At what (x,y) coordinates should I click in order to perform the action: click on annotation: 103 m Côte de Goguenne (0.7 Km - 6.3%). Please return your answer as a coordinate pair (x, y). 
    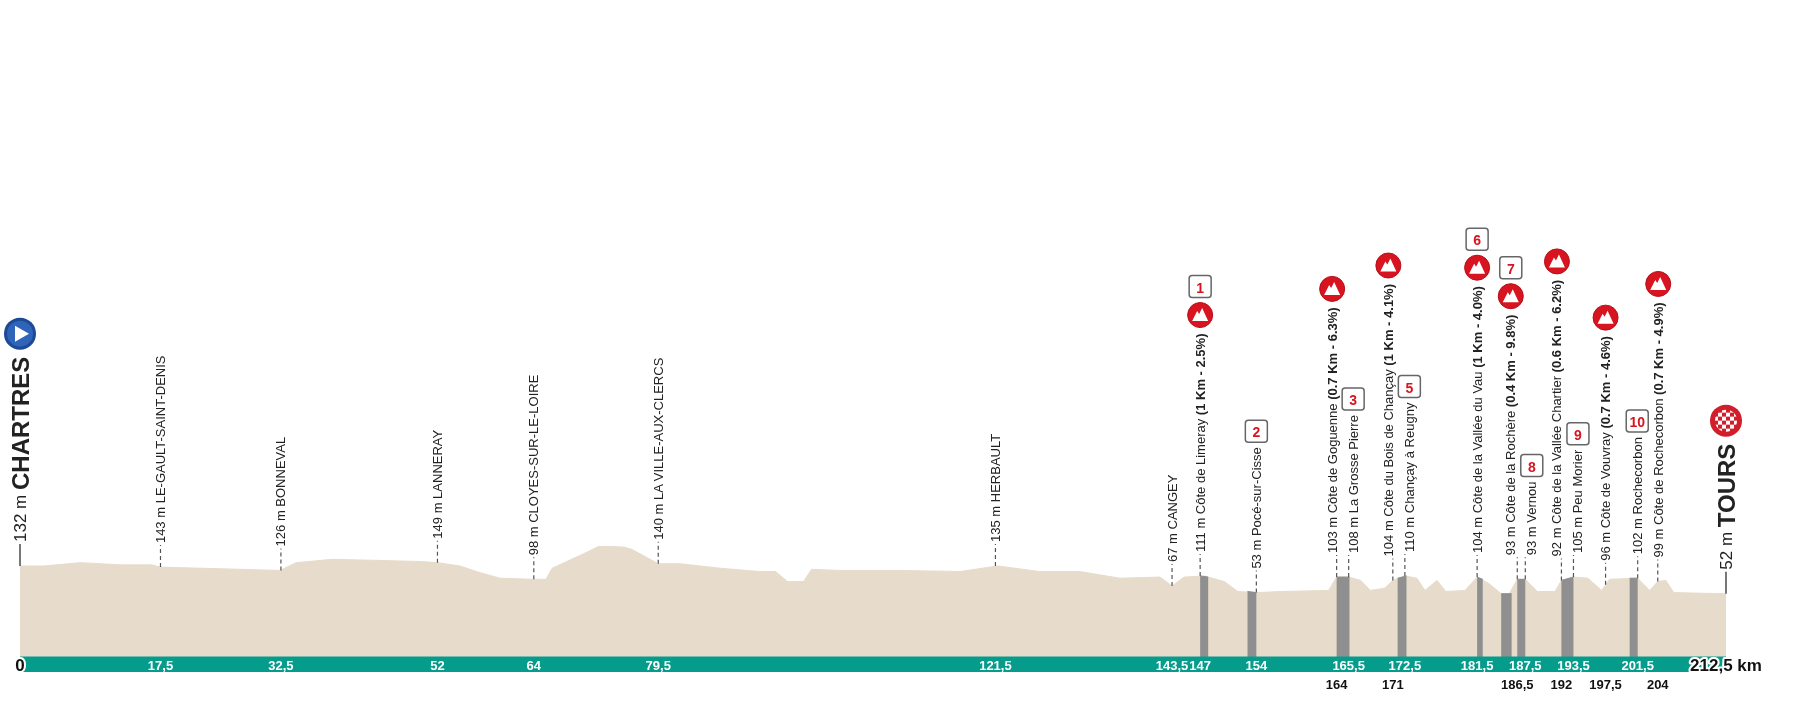
    Looking at the image, I should click on (1332, 430).